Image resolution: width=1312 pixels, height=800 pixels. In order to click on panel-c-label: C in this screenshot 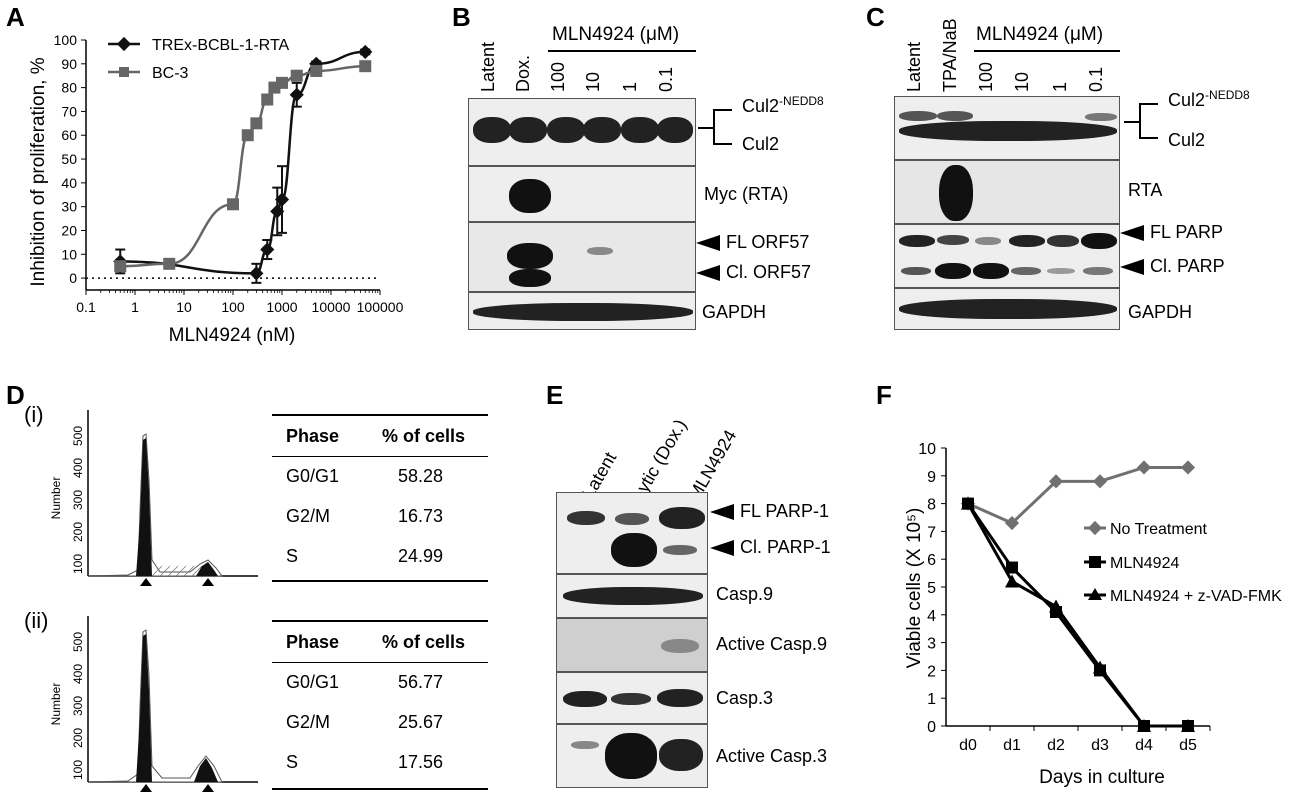, I will do `click(875, 17)`.